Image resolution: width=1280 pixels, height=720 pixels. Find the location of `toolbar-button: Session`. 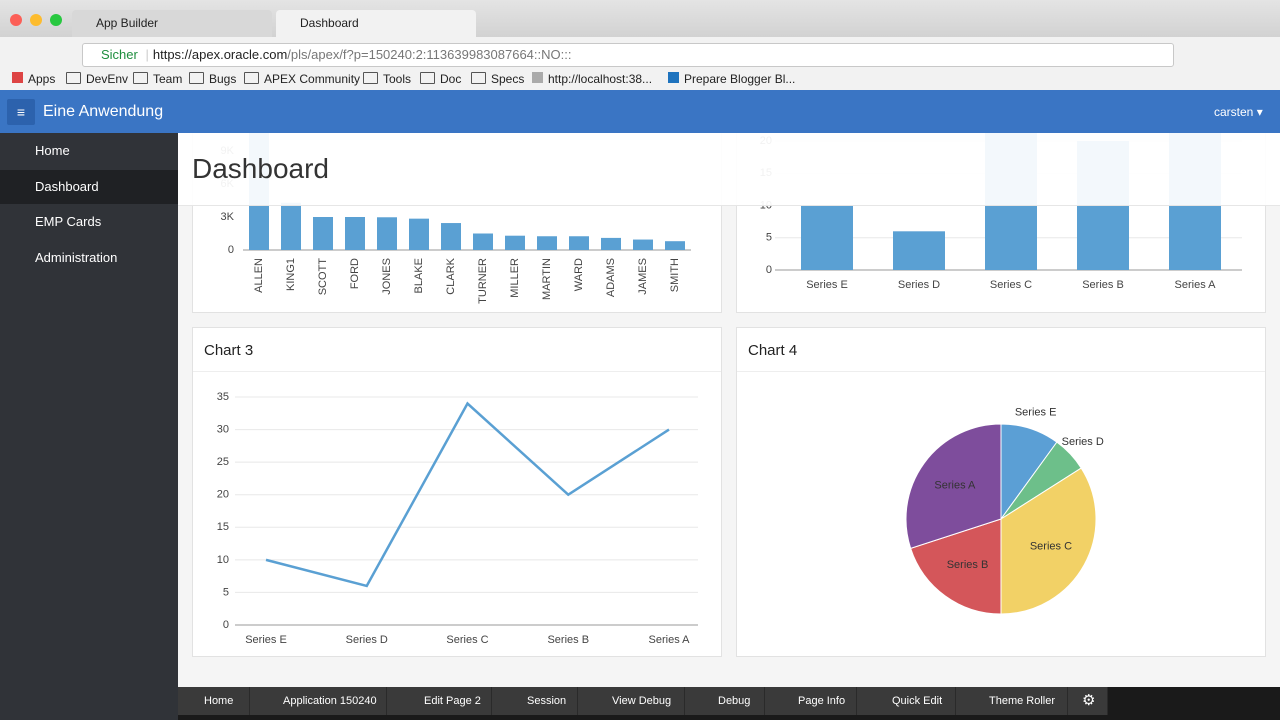

toolbar-button: Session is located at coordinates (535, 701).